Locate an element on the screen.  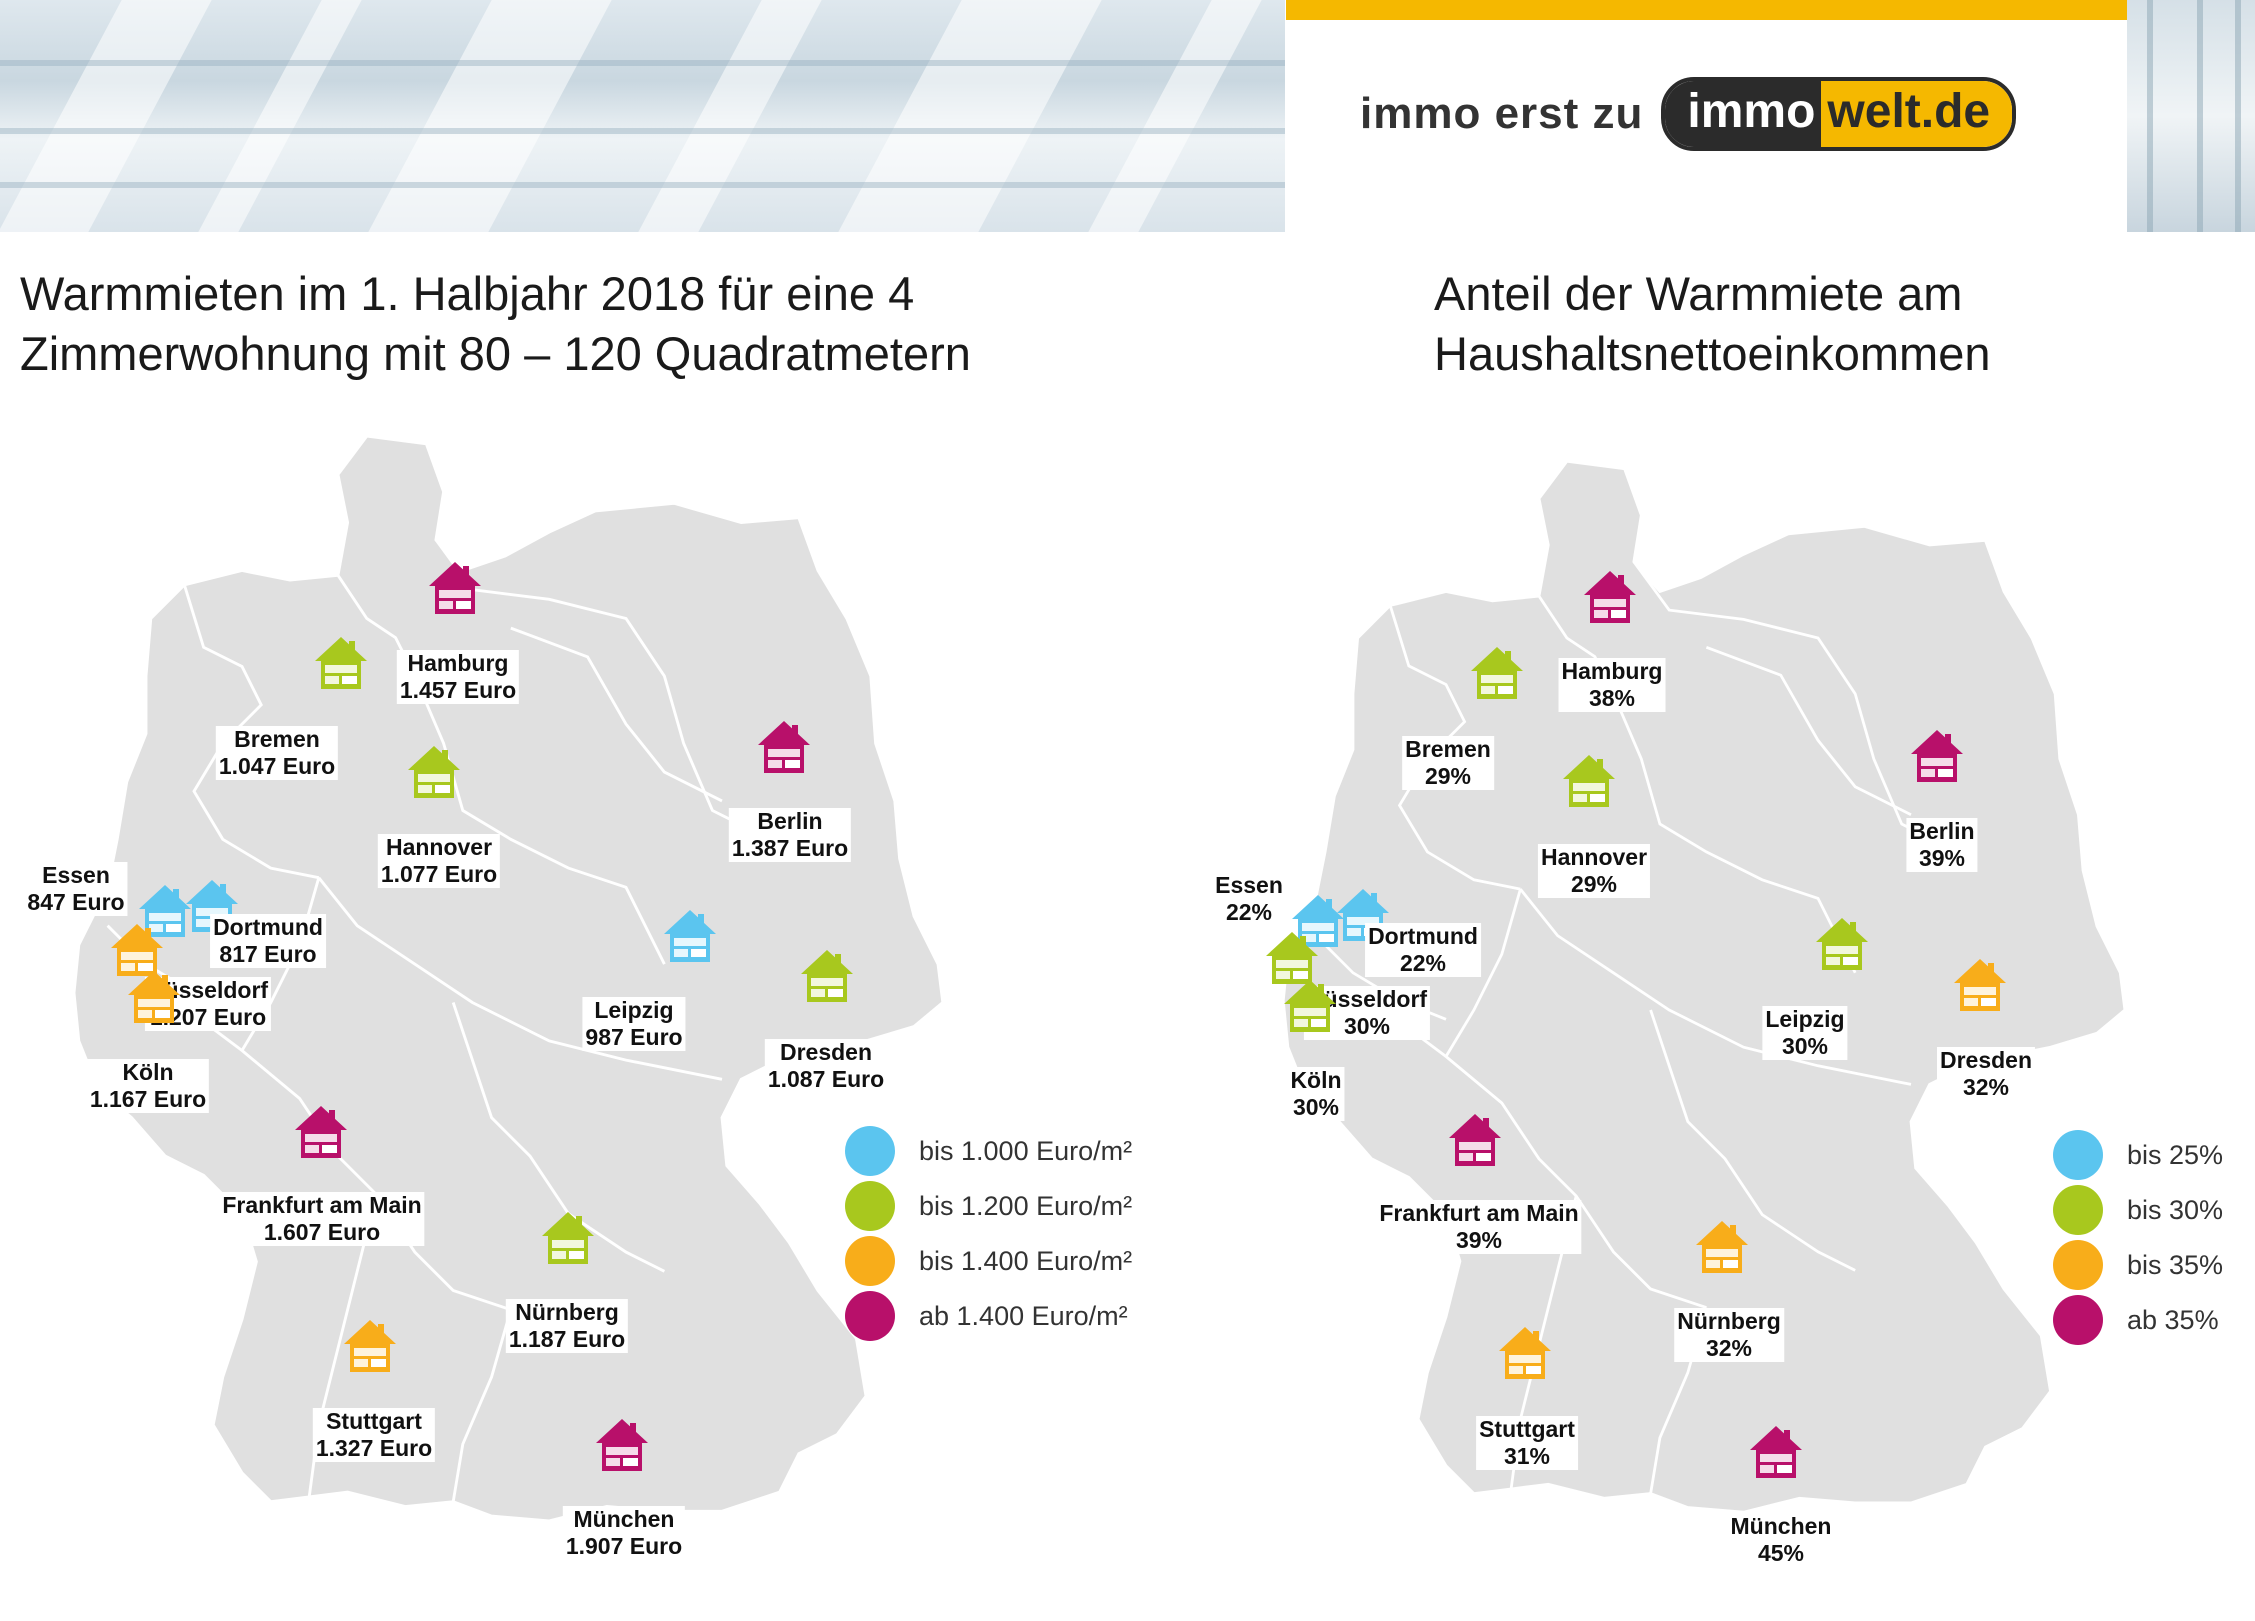
city-value: 39% is located at coordinates (1479, 1240).